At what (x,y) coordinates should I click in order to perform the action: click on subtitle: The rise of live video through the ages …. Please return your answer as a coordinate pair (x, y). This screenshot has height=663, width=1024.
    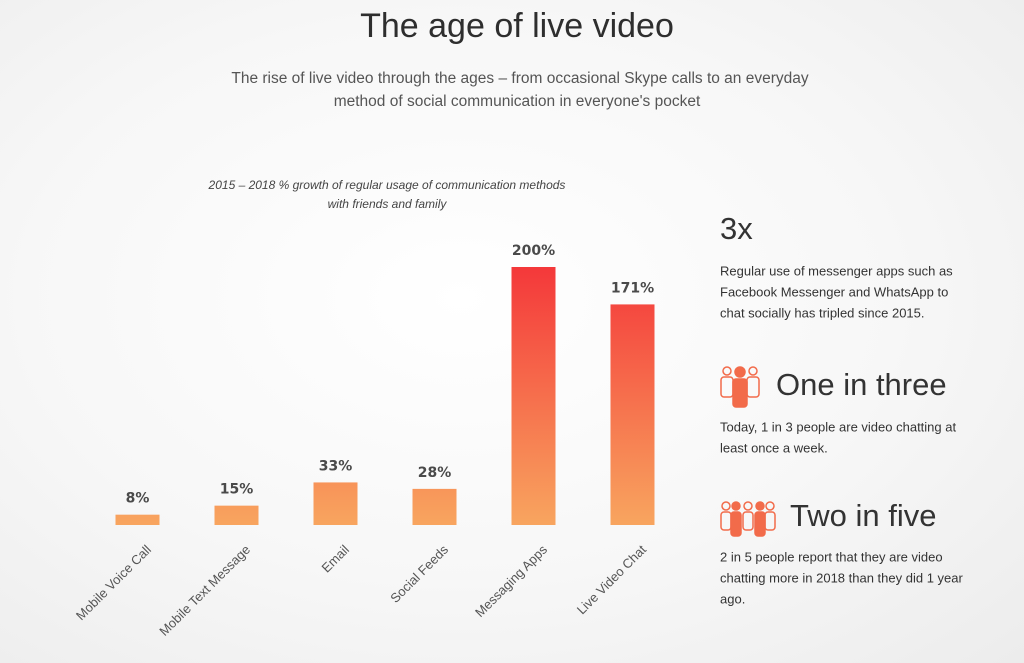
    Looking at the image, I should click on (520, 78).